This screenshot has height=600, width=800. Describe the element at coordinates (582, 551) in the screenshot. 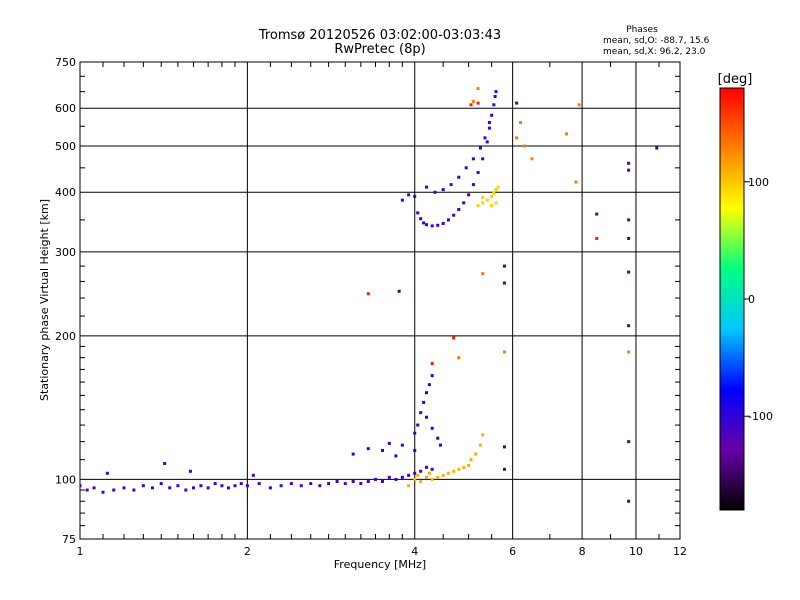

I see `x-tick-label: 8` at that location.